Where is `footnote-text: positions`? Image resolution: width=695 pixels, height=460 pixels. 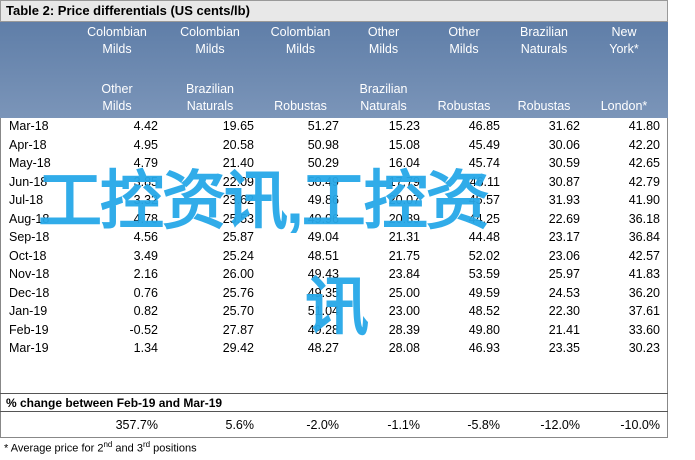 footnote-text: positions is located at coordinates (173, 448).